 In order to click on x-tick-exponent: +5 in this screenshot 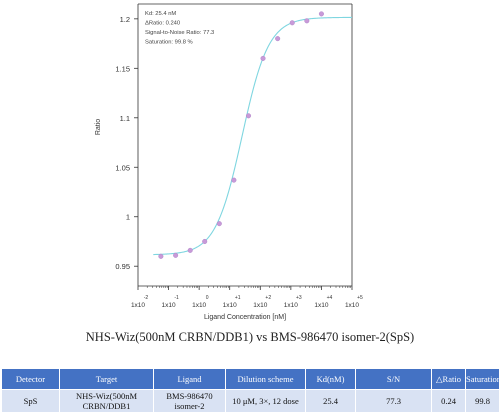, I will do `click(360, 298)`.